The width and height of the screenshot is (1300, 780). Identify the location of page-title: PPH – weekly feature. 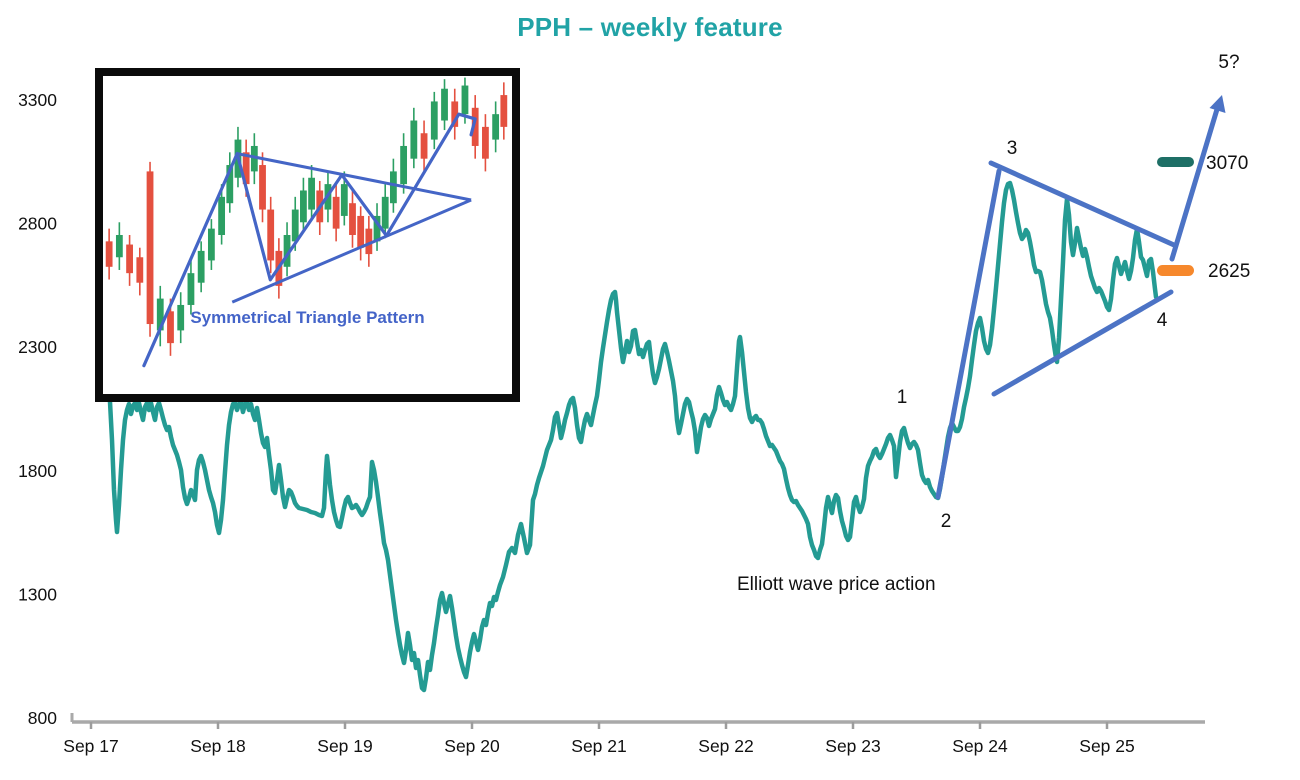
(650, 27).